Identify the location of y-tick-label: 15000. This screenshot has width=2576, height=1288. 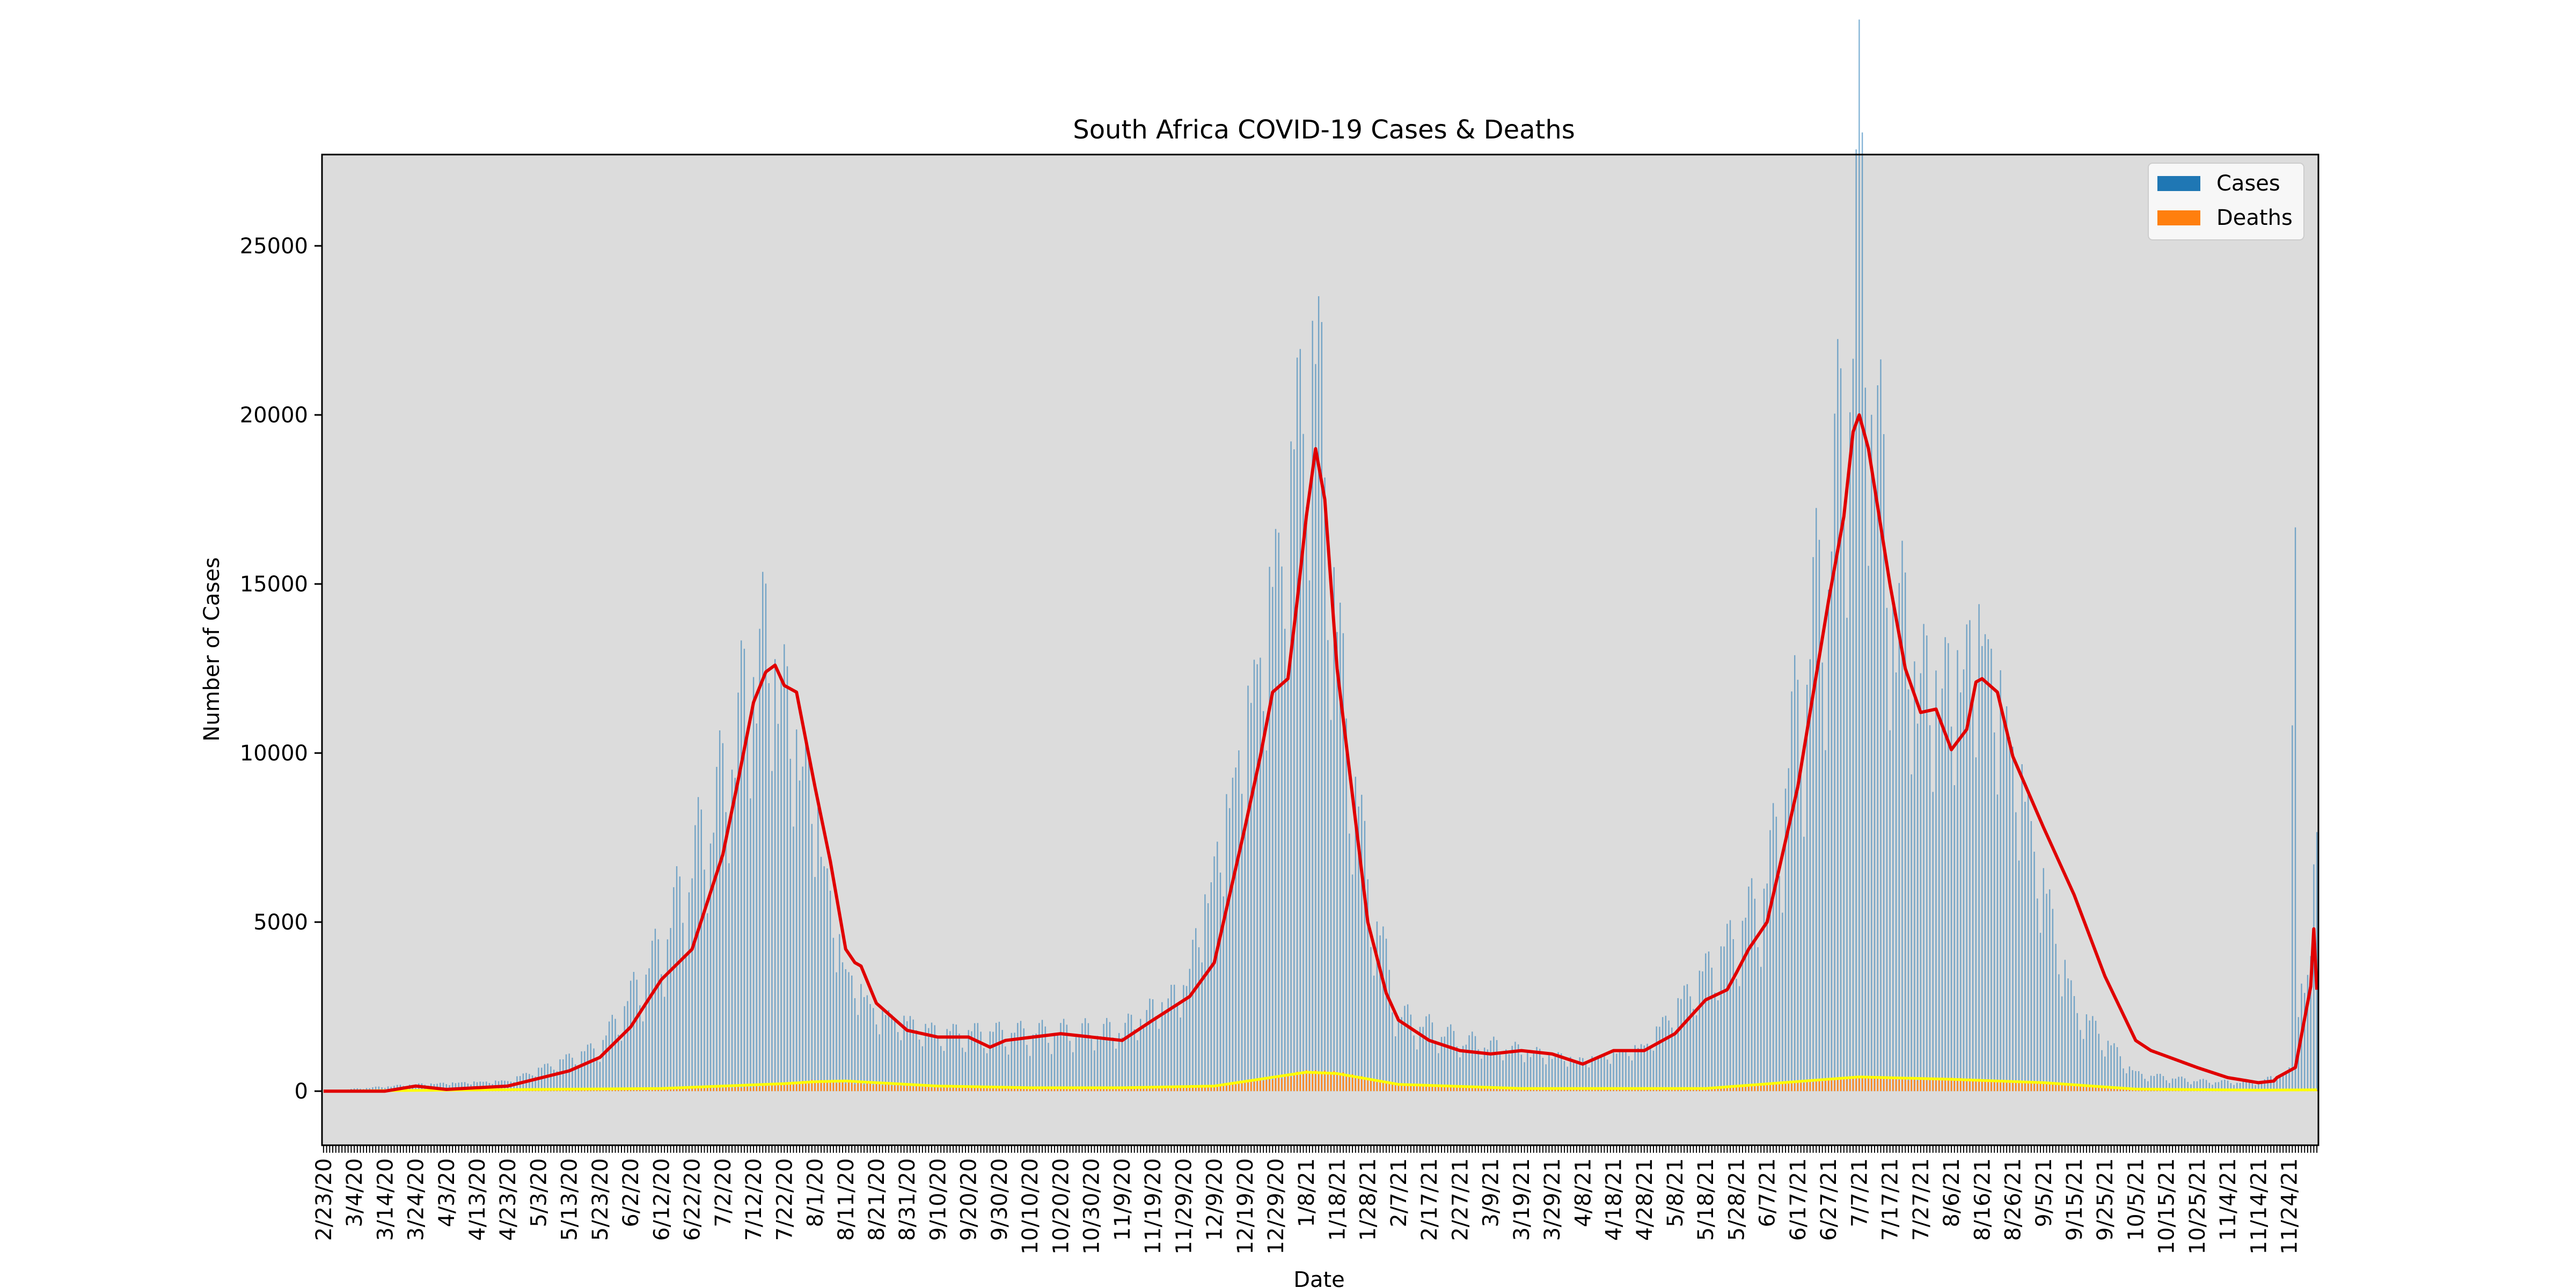
(274, 584).